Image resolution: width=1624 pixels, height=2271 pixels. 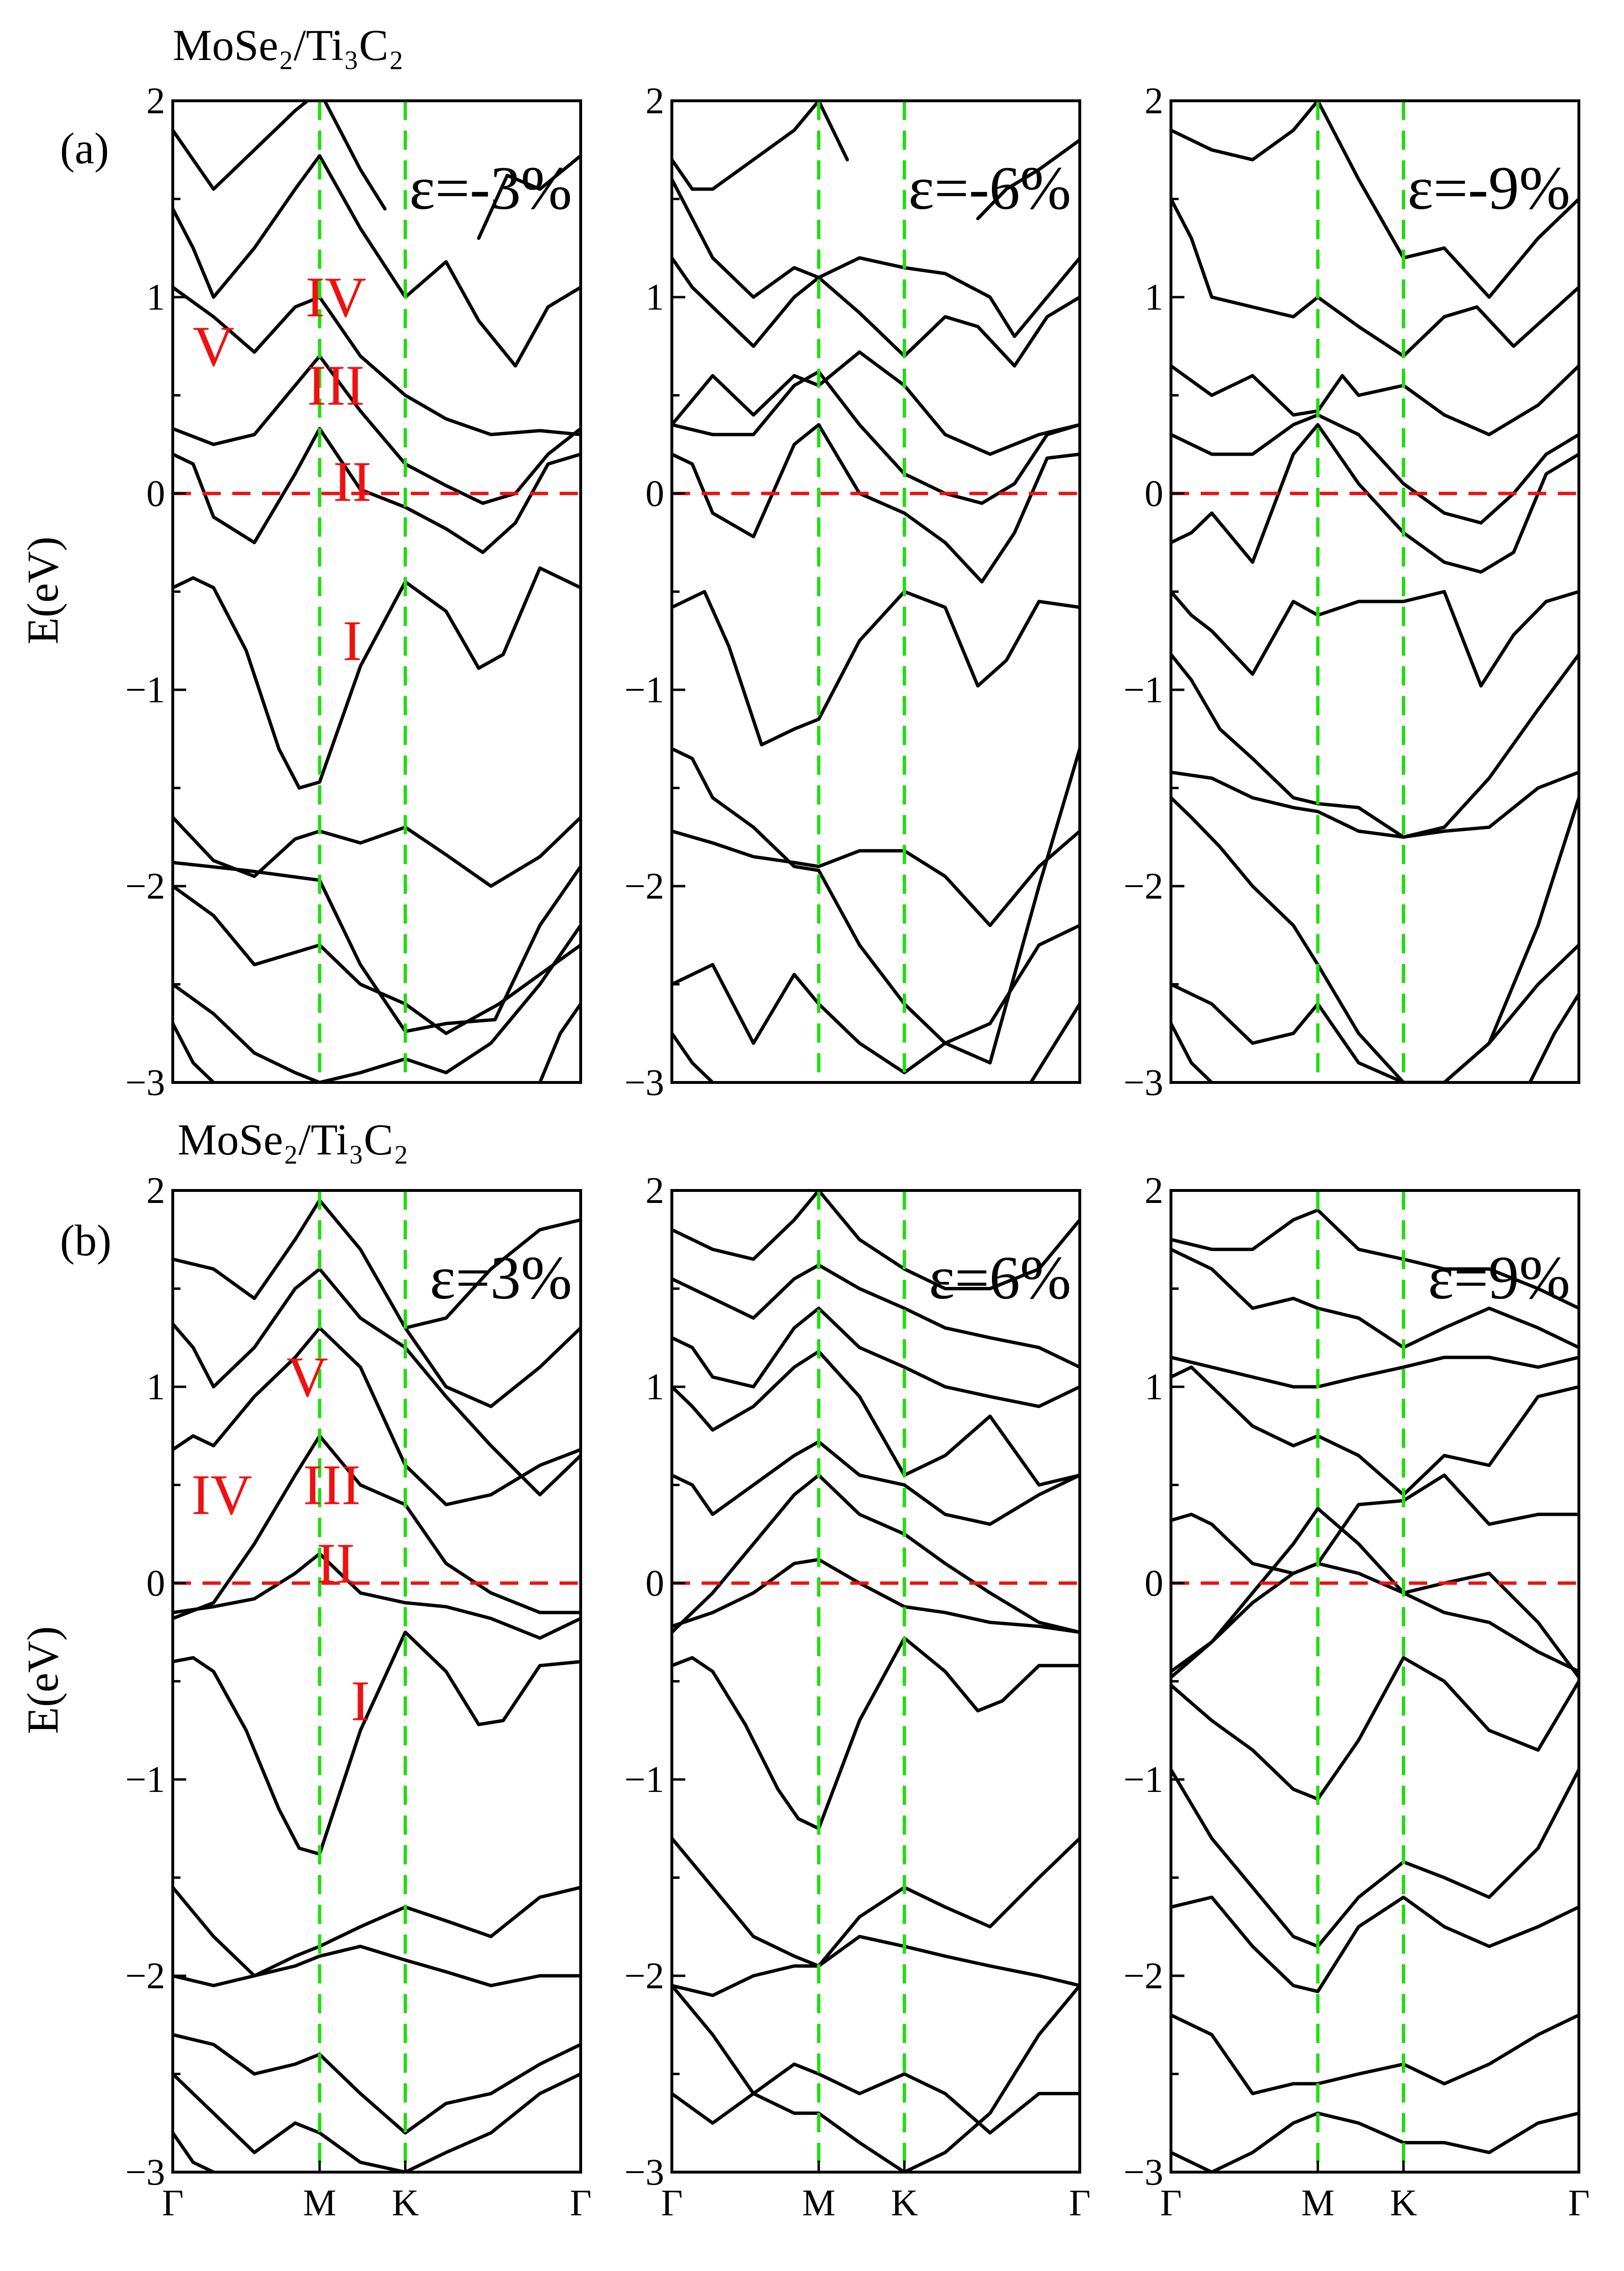 I want to click on band-line-b1-b9, so click(x=492, y=1274).